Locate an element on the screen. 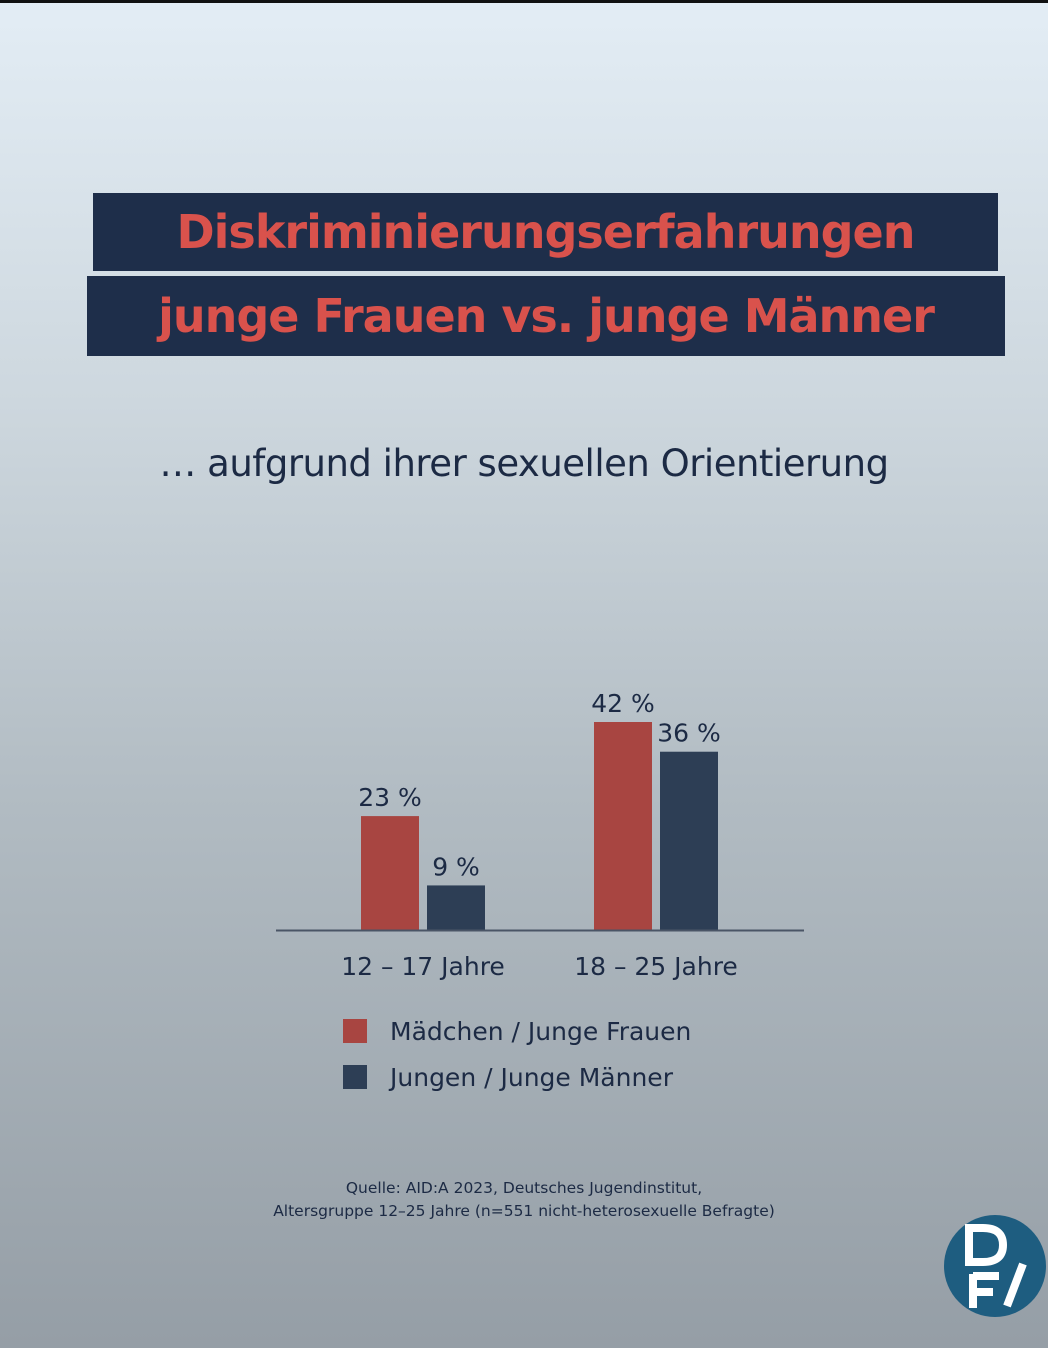 This screenshot has height=1348, width=1048. data-label-female-0: 23 % is located at coordinates (390, 797).